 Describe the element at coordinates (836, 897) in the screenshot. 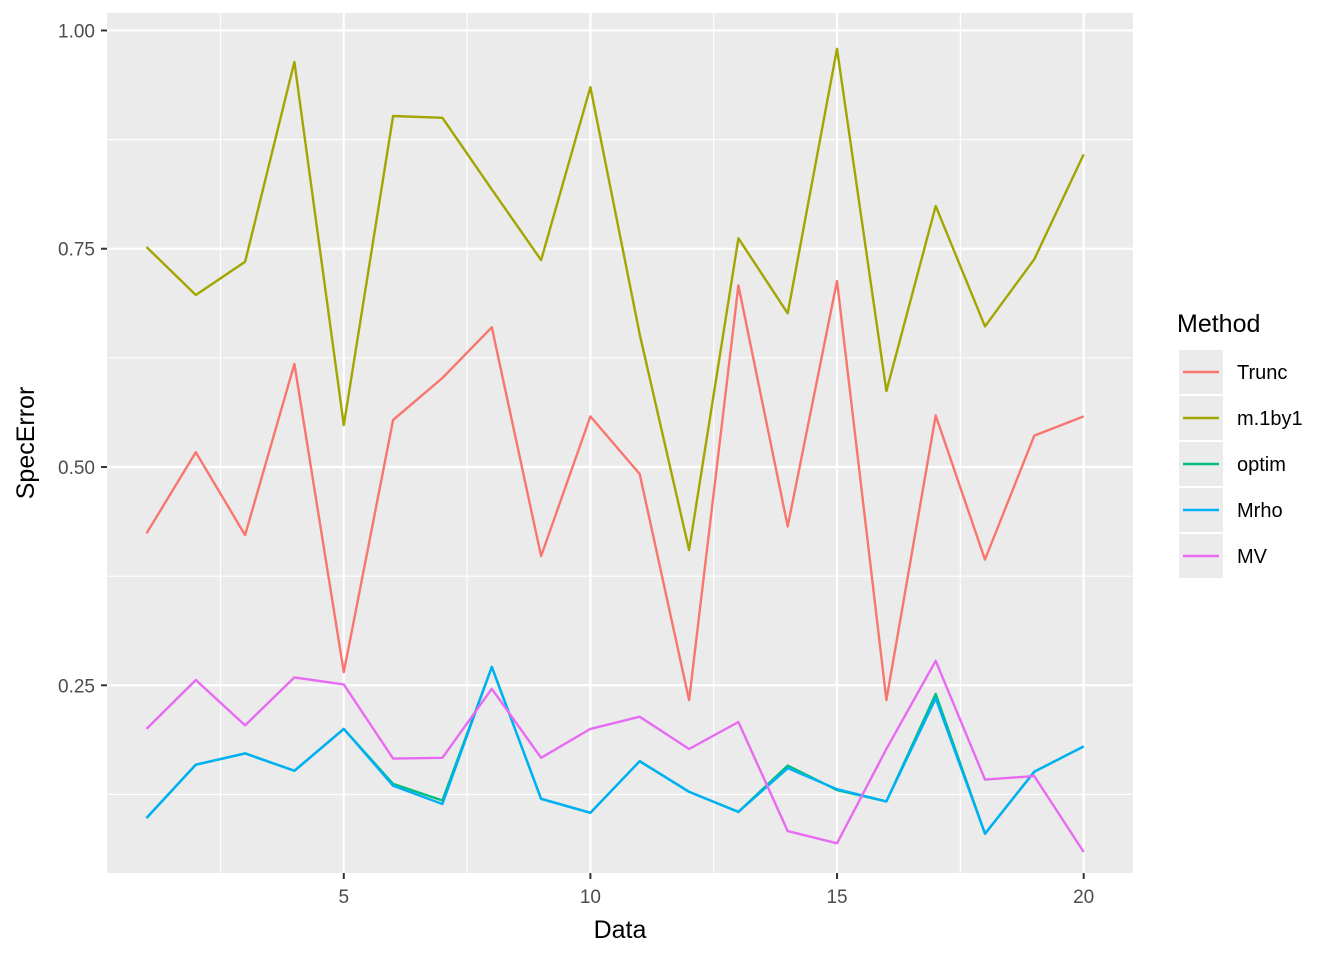

I see `x-tick-label: 15` at that location.